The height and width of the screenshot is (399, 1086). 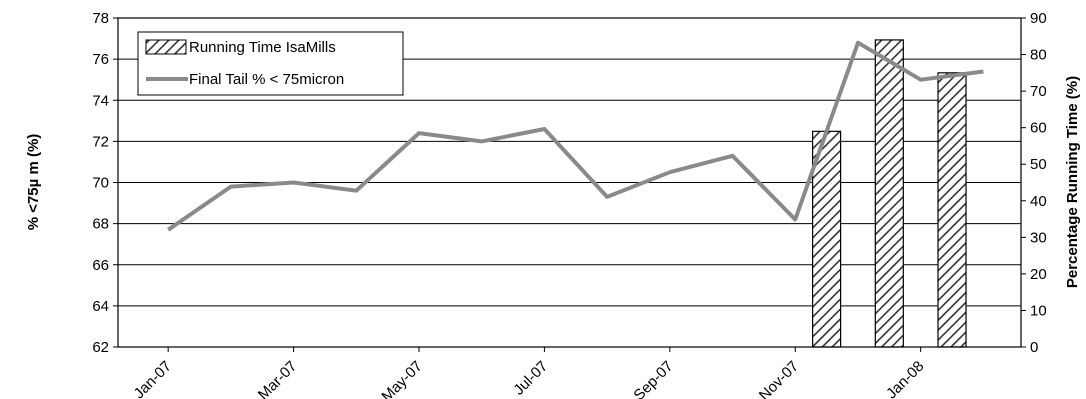 What do you see at coordinates (1034, 183) in the screenshot?
I see `right-axis-ticks: 0 10 20 30 40 50 60 70 80 90` at bounding box center [1034, 183].